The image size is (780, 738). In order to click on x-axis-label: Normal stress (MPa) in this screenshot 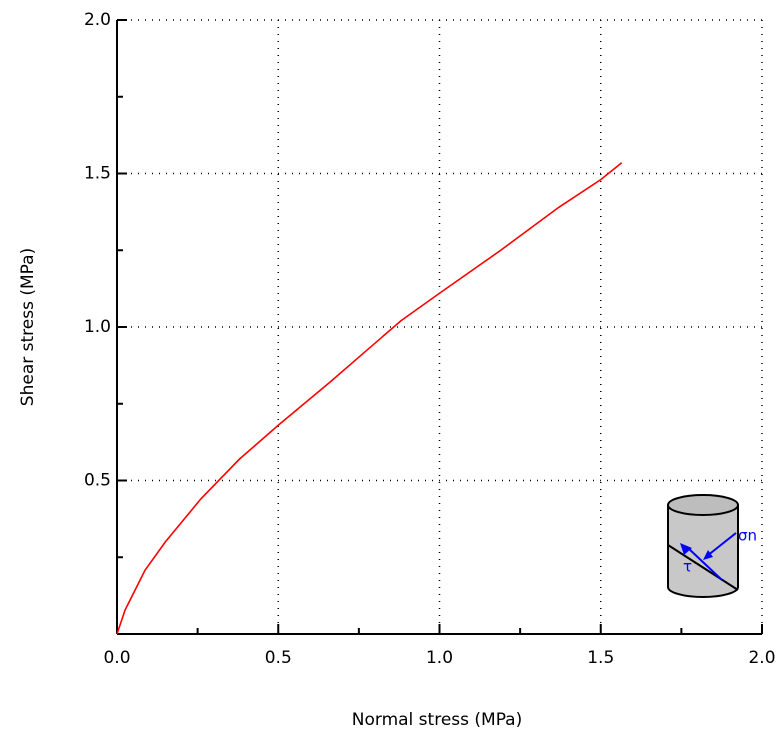, I will do `click(437, 720)`.